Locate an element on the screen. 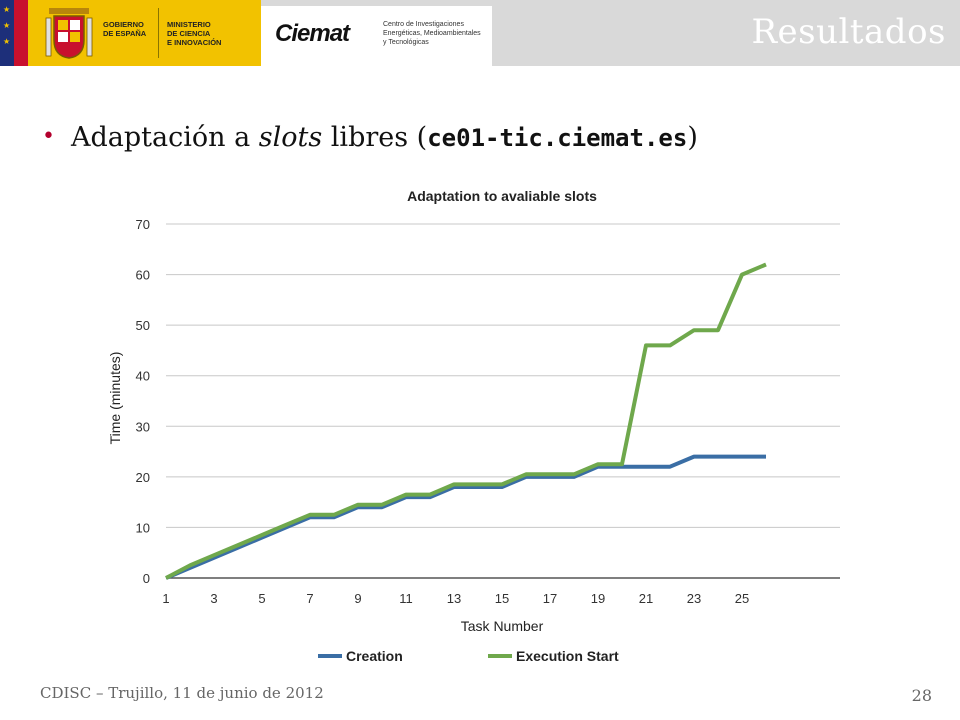 Image resolution: width=960 pixels, height=720 pixels. bullet-hostname: ce01-tic.ciemat.es is located at coordinates (557, 138).